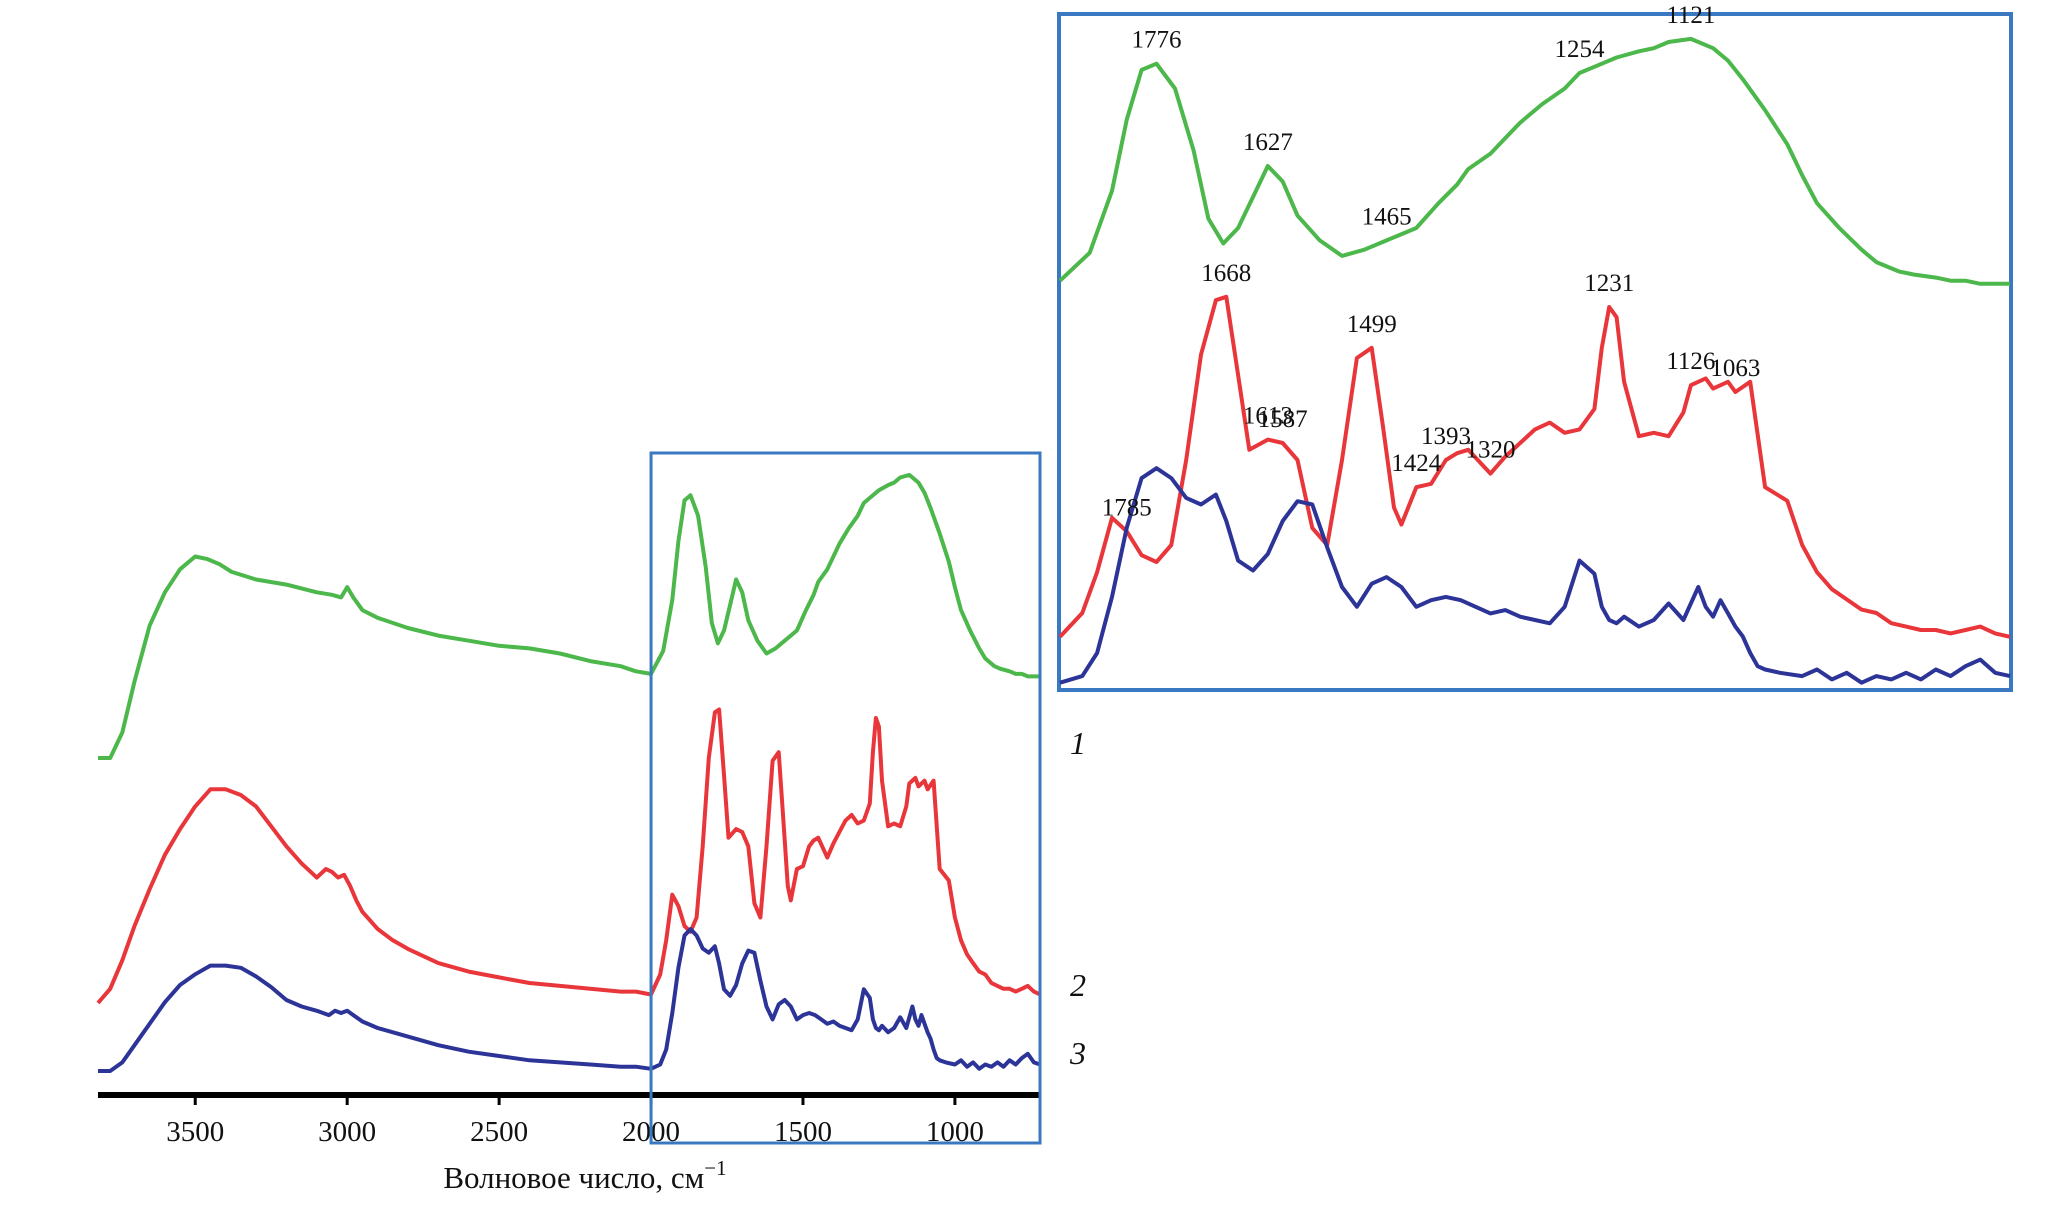 This screenshot has height=1228, width=2067. What do you see at coordinates (1609, 283) in the screenshot?
I see `peak-label: 1231` at bounding box center [1609, 283].